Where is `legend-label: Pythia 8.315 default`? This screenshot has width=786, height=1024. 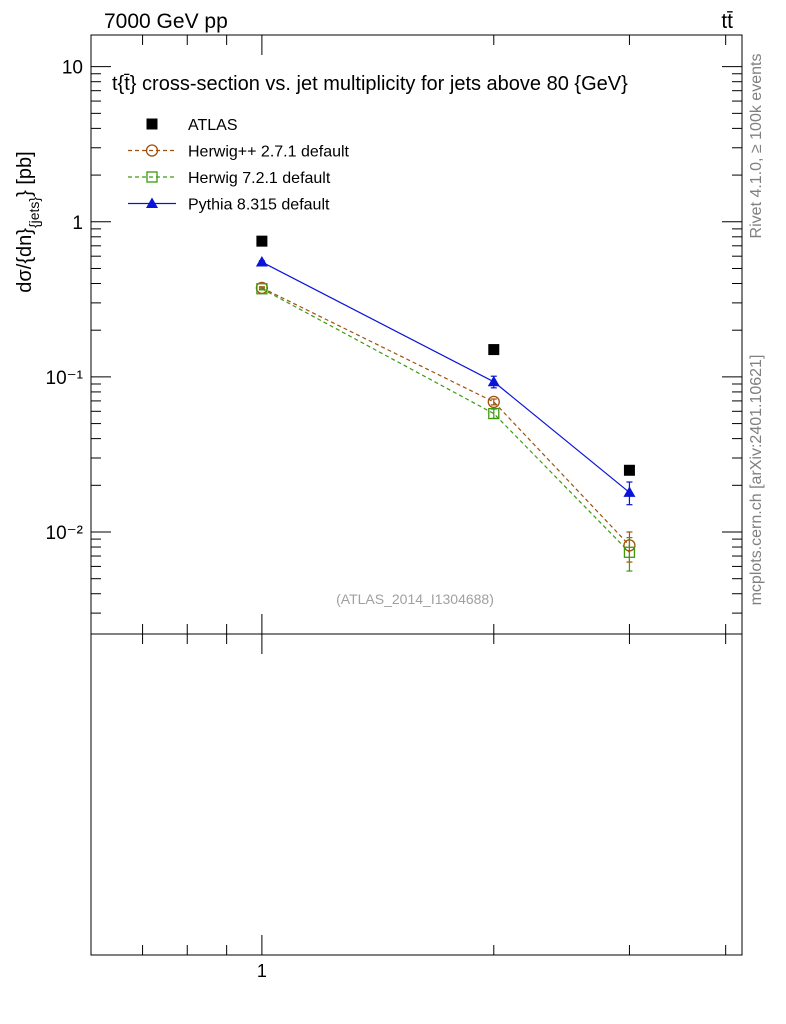 legend-label: Pythia 8.315 default is located at coordinates (259, 205).